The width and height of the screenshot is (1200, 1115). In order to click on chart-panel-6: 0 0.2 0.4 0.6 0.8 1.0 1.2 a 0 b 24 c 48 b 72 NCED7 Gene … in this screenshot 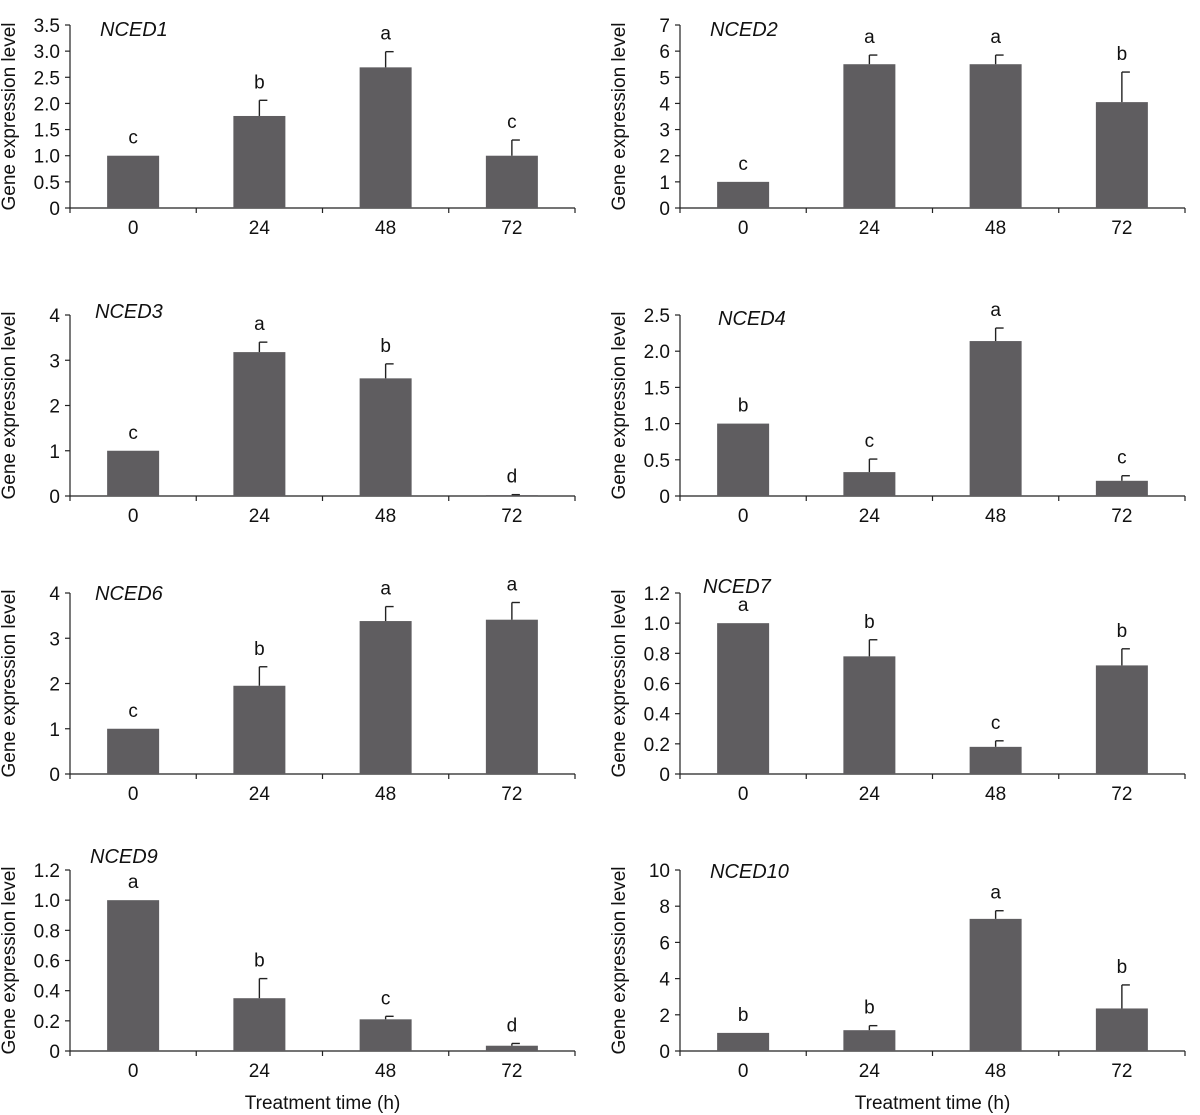, I will do `click(897, 690)`.